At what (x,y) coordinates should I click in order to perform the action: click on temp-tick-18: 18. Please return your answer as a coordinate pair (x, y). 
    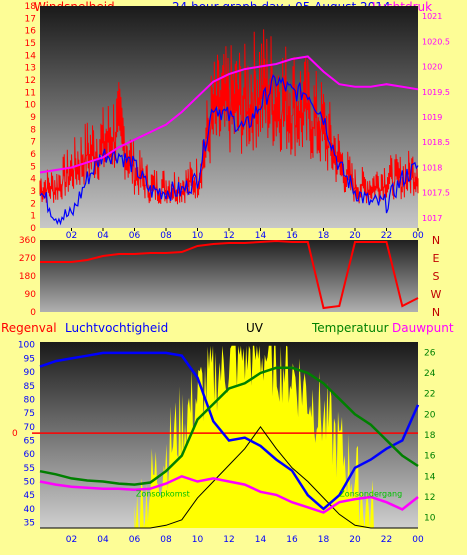
    Looking at the image, I should click on (430, 436).